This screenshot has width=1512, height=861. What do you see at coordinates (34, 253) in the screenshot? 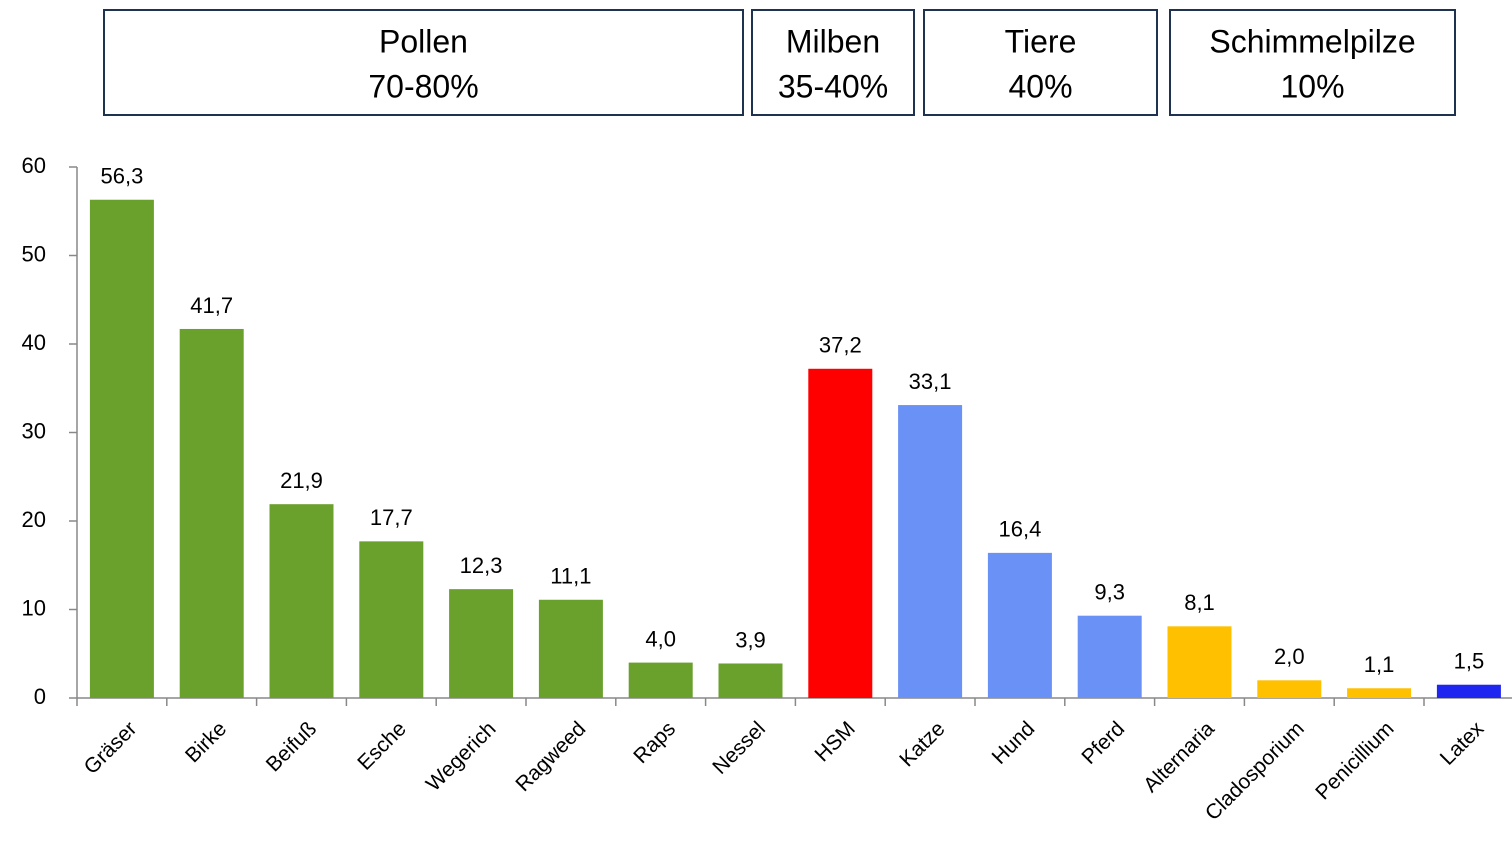
I see `y-tick-label: 50` at bounding box center [34, 253].